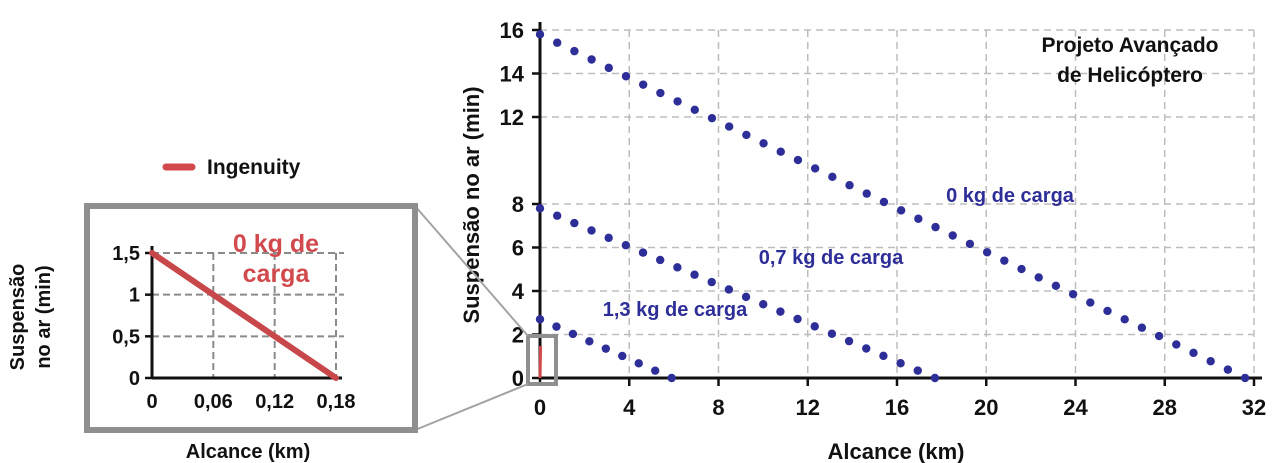 The height and width of the screenshot is (463, 1277). What do you see at coordinates (254, 167) in the screenshot?
I see `legend-label-ingenuity: Ingenuity` at bounding box center [254, 167].